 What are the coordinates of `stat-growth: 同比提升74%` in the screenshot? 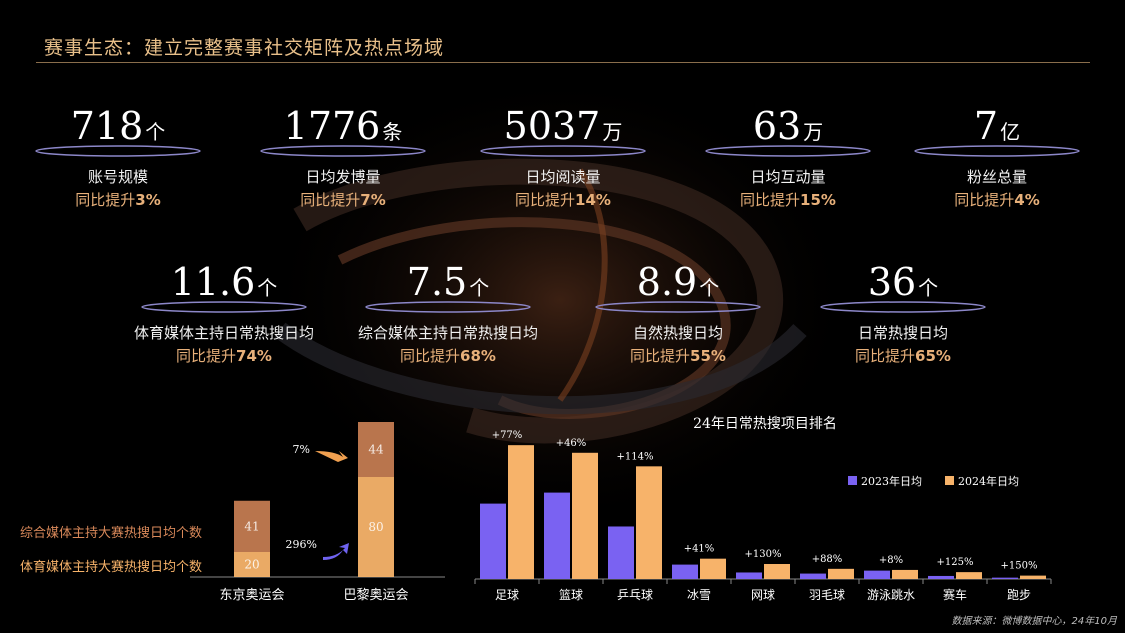 It's located at (224, 356).